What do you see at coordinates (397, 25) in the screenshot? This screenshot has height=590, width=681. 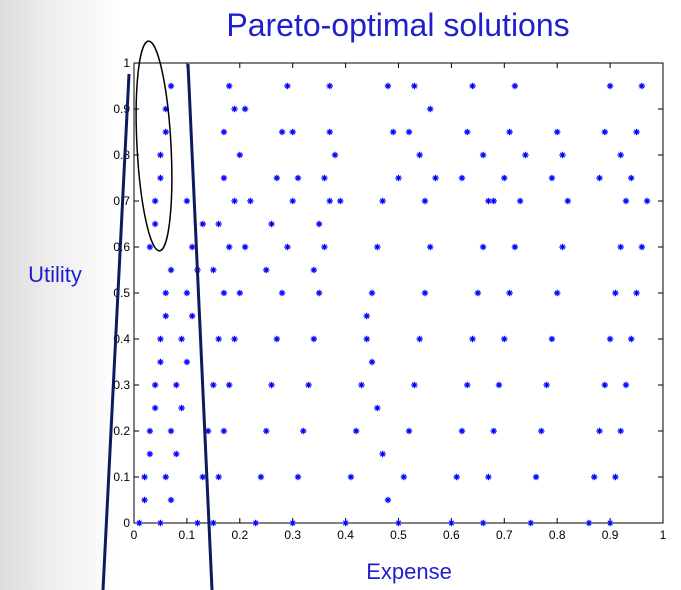 I see `slide-title: Pareto-optimal solutions` at bounding box center [397, 25].